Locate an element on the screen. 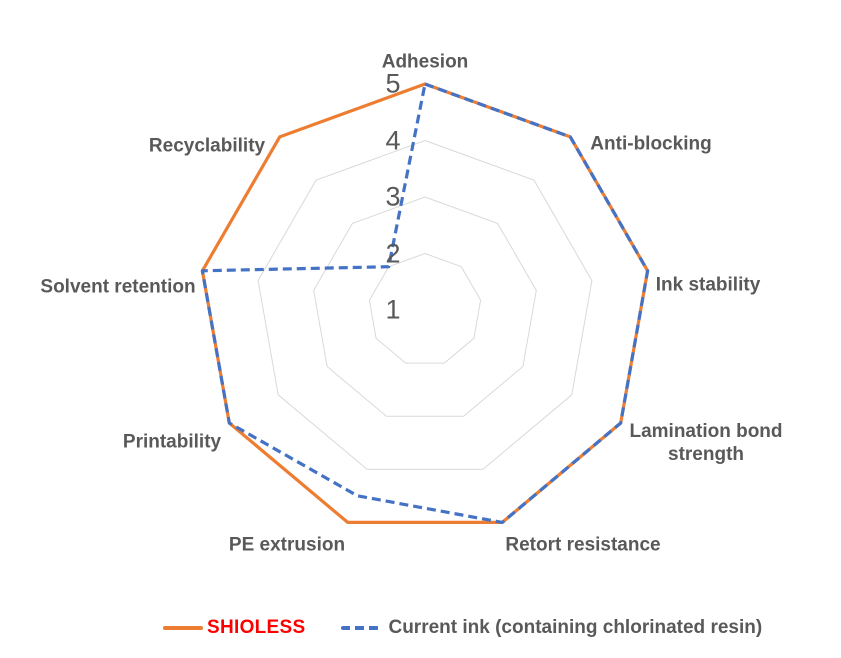 The image size is (841, 658). category-label-retort-resistance: Retort resistance is located at coordinates (583, 545).